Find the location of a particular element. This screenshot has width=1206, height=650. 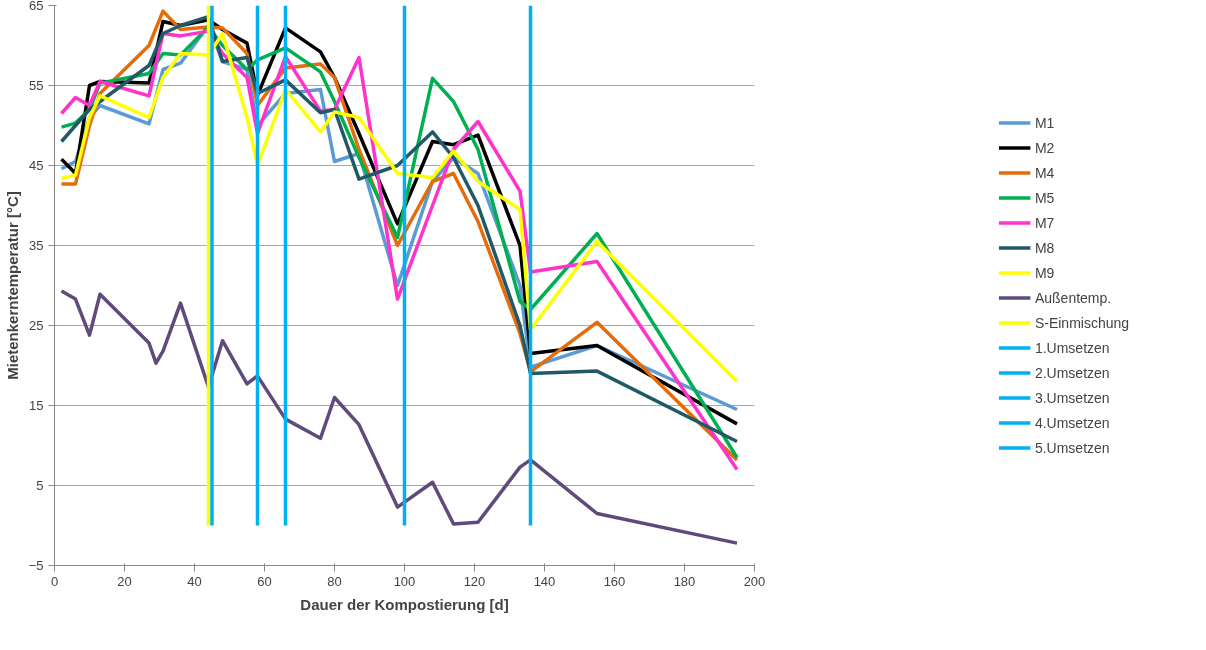

y-tick-label: 65 is located at coordinates (36, 6).